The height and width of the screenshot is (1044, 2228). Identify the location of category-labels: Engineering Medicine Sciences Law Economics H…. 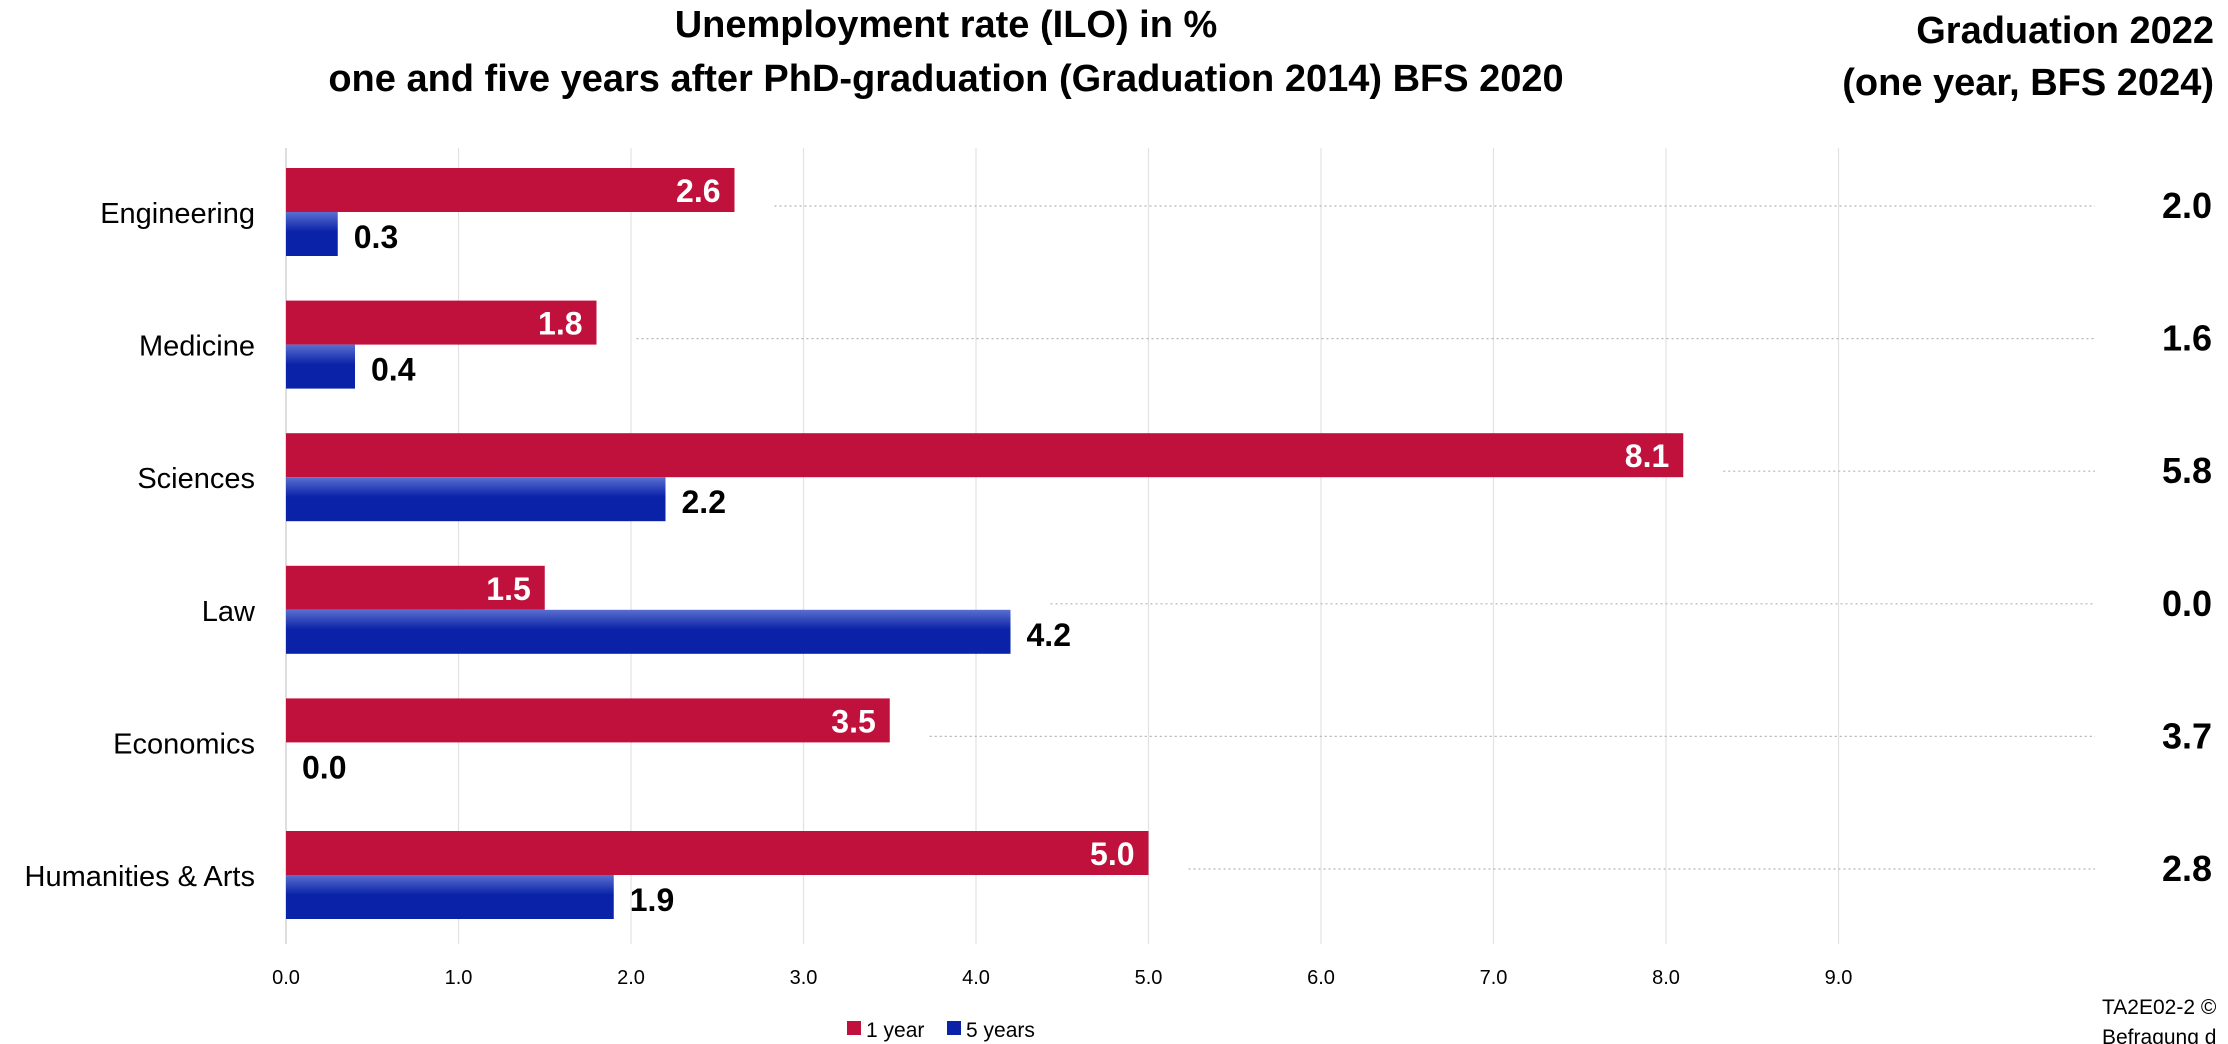
(141, 545).